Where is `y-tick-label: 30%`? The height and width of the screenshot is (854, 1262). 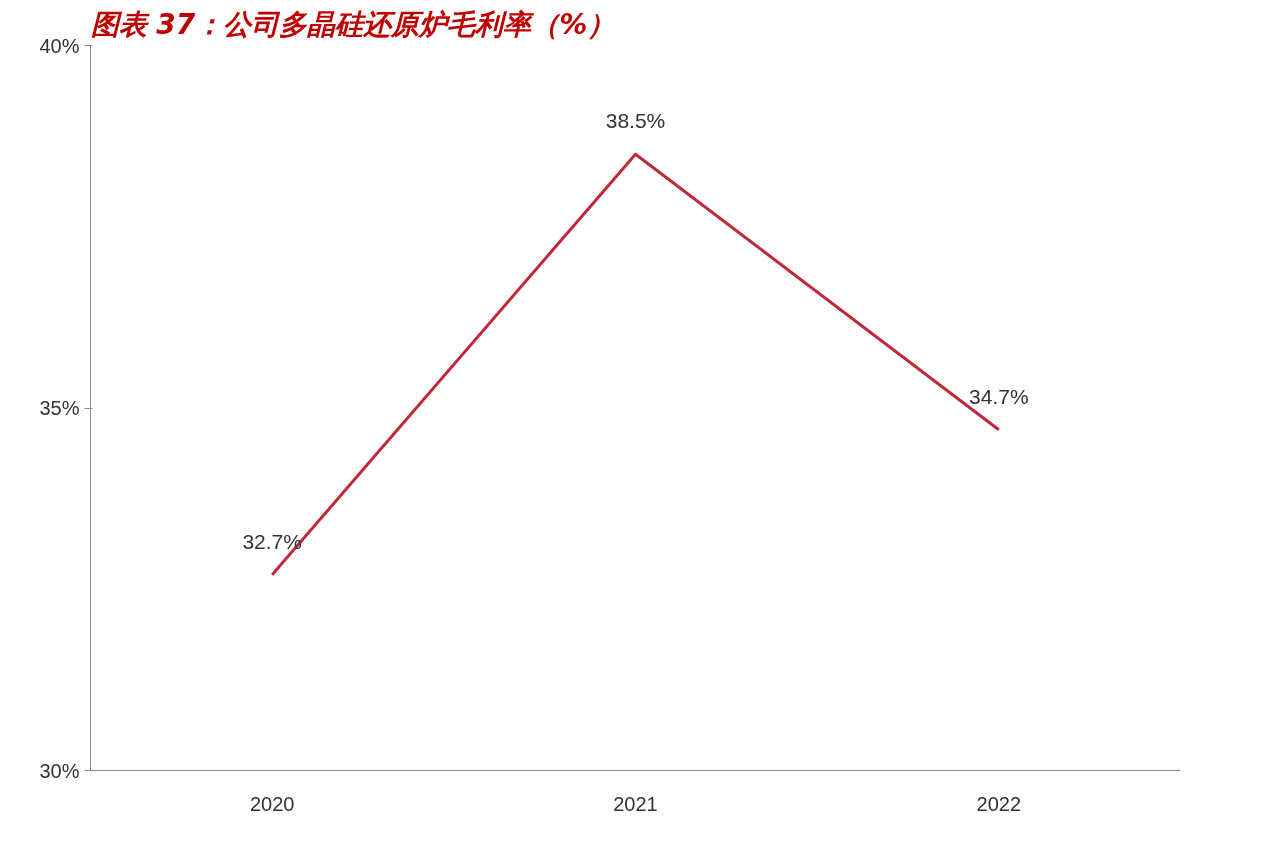
y-tick-label: 30% is located at coordinates (59, 770).